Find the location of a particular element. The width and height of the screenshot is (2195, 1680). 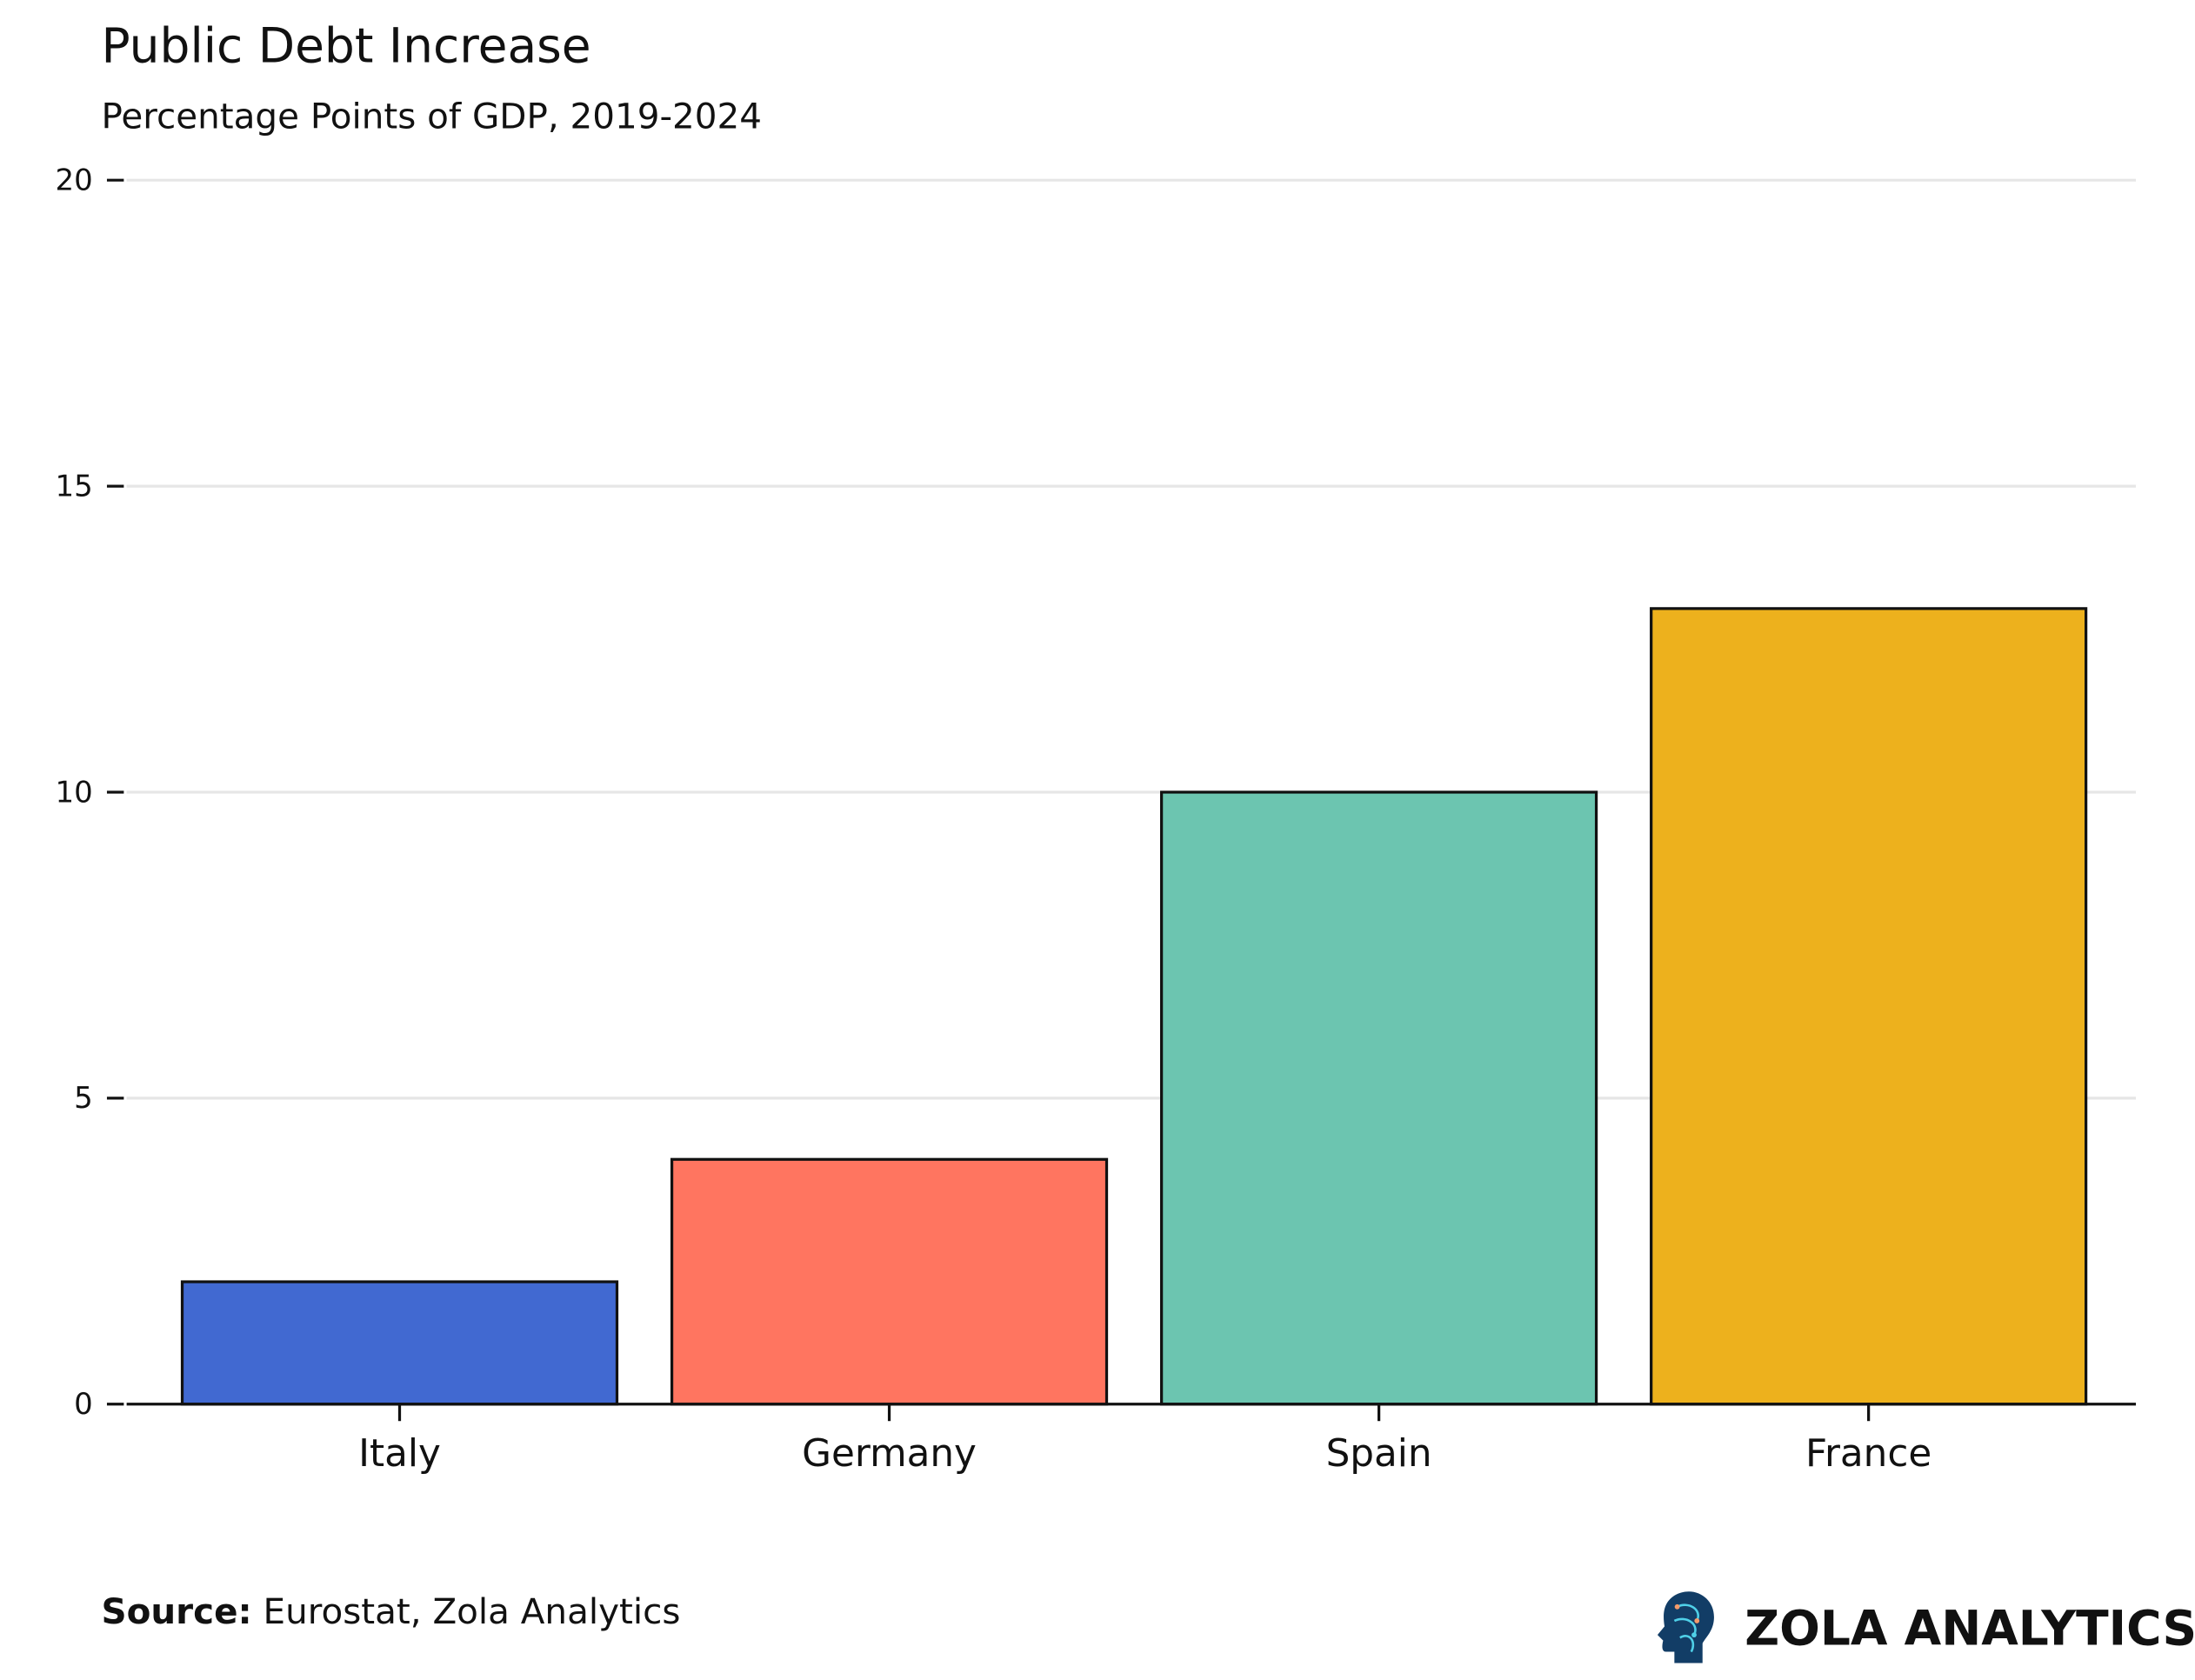

x-tick-label: Germany is located at coordinates (890, 1453).